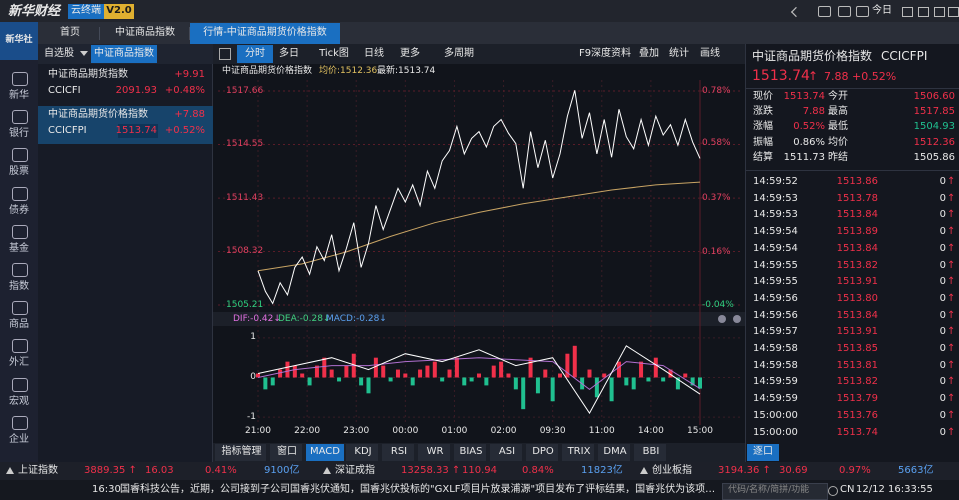 Image resolution: width=959 pixels, height=500 pixels. I want to click on indicator-tab-text: RSI, so click(399, 451).